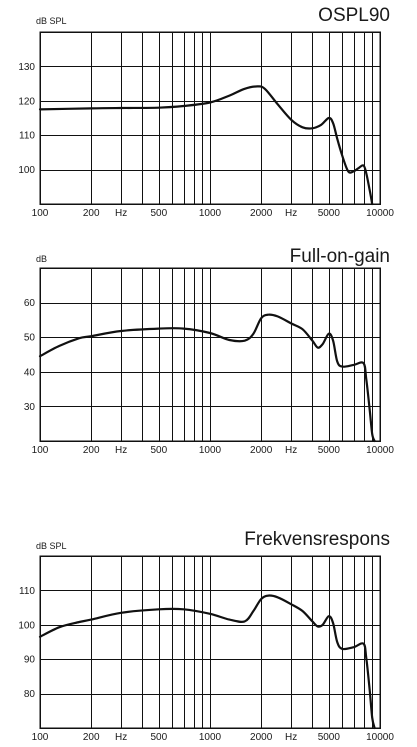 The width and height of the screenshot is (417, 747). I want to click on chart-title: Frekvensrespons, so click(317, 539).